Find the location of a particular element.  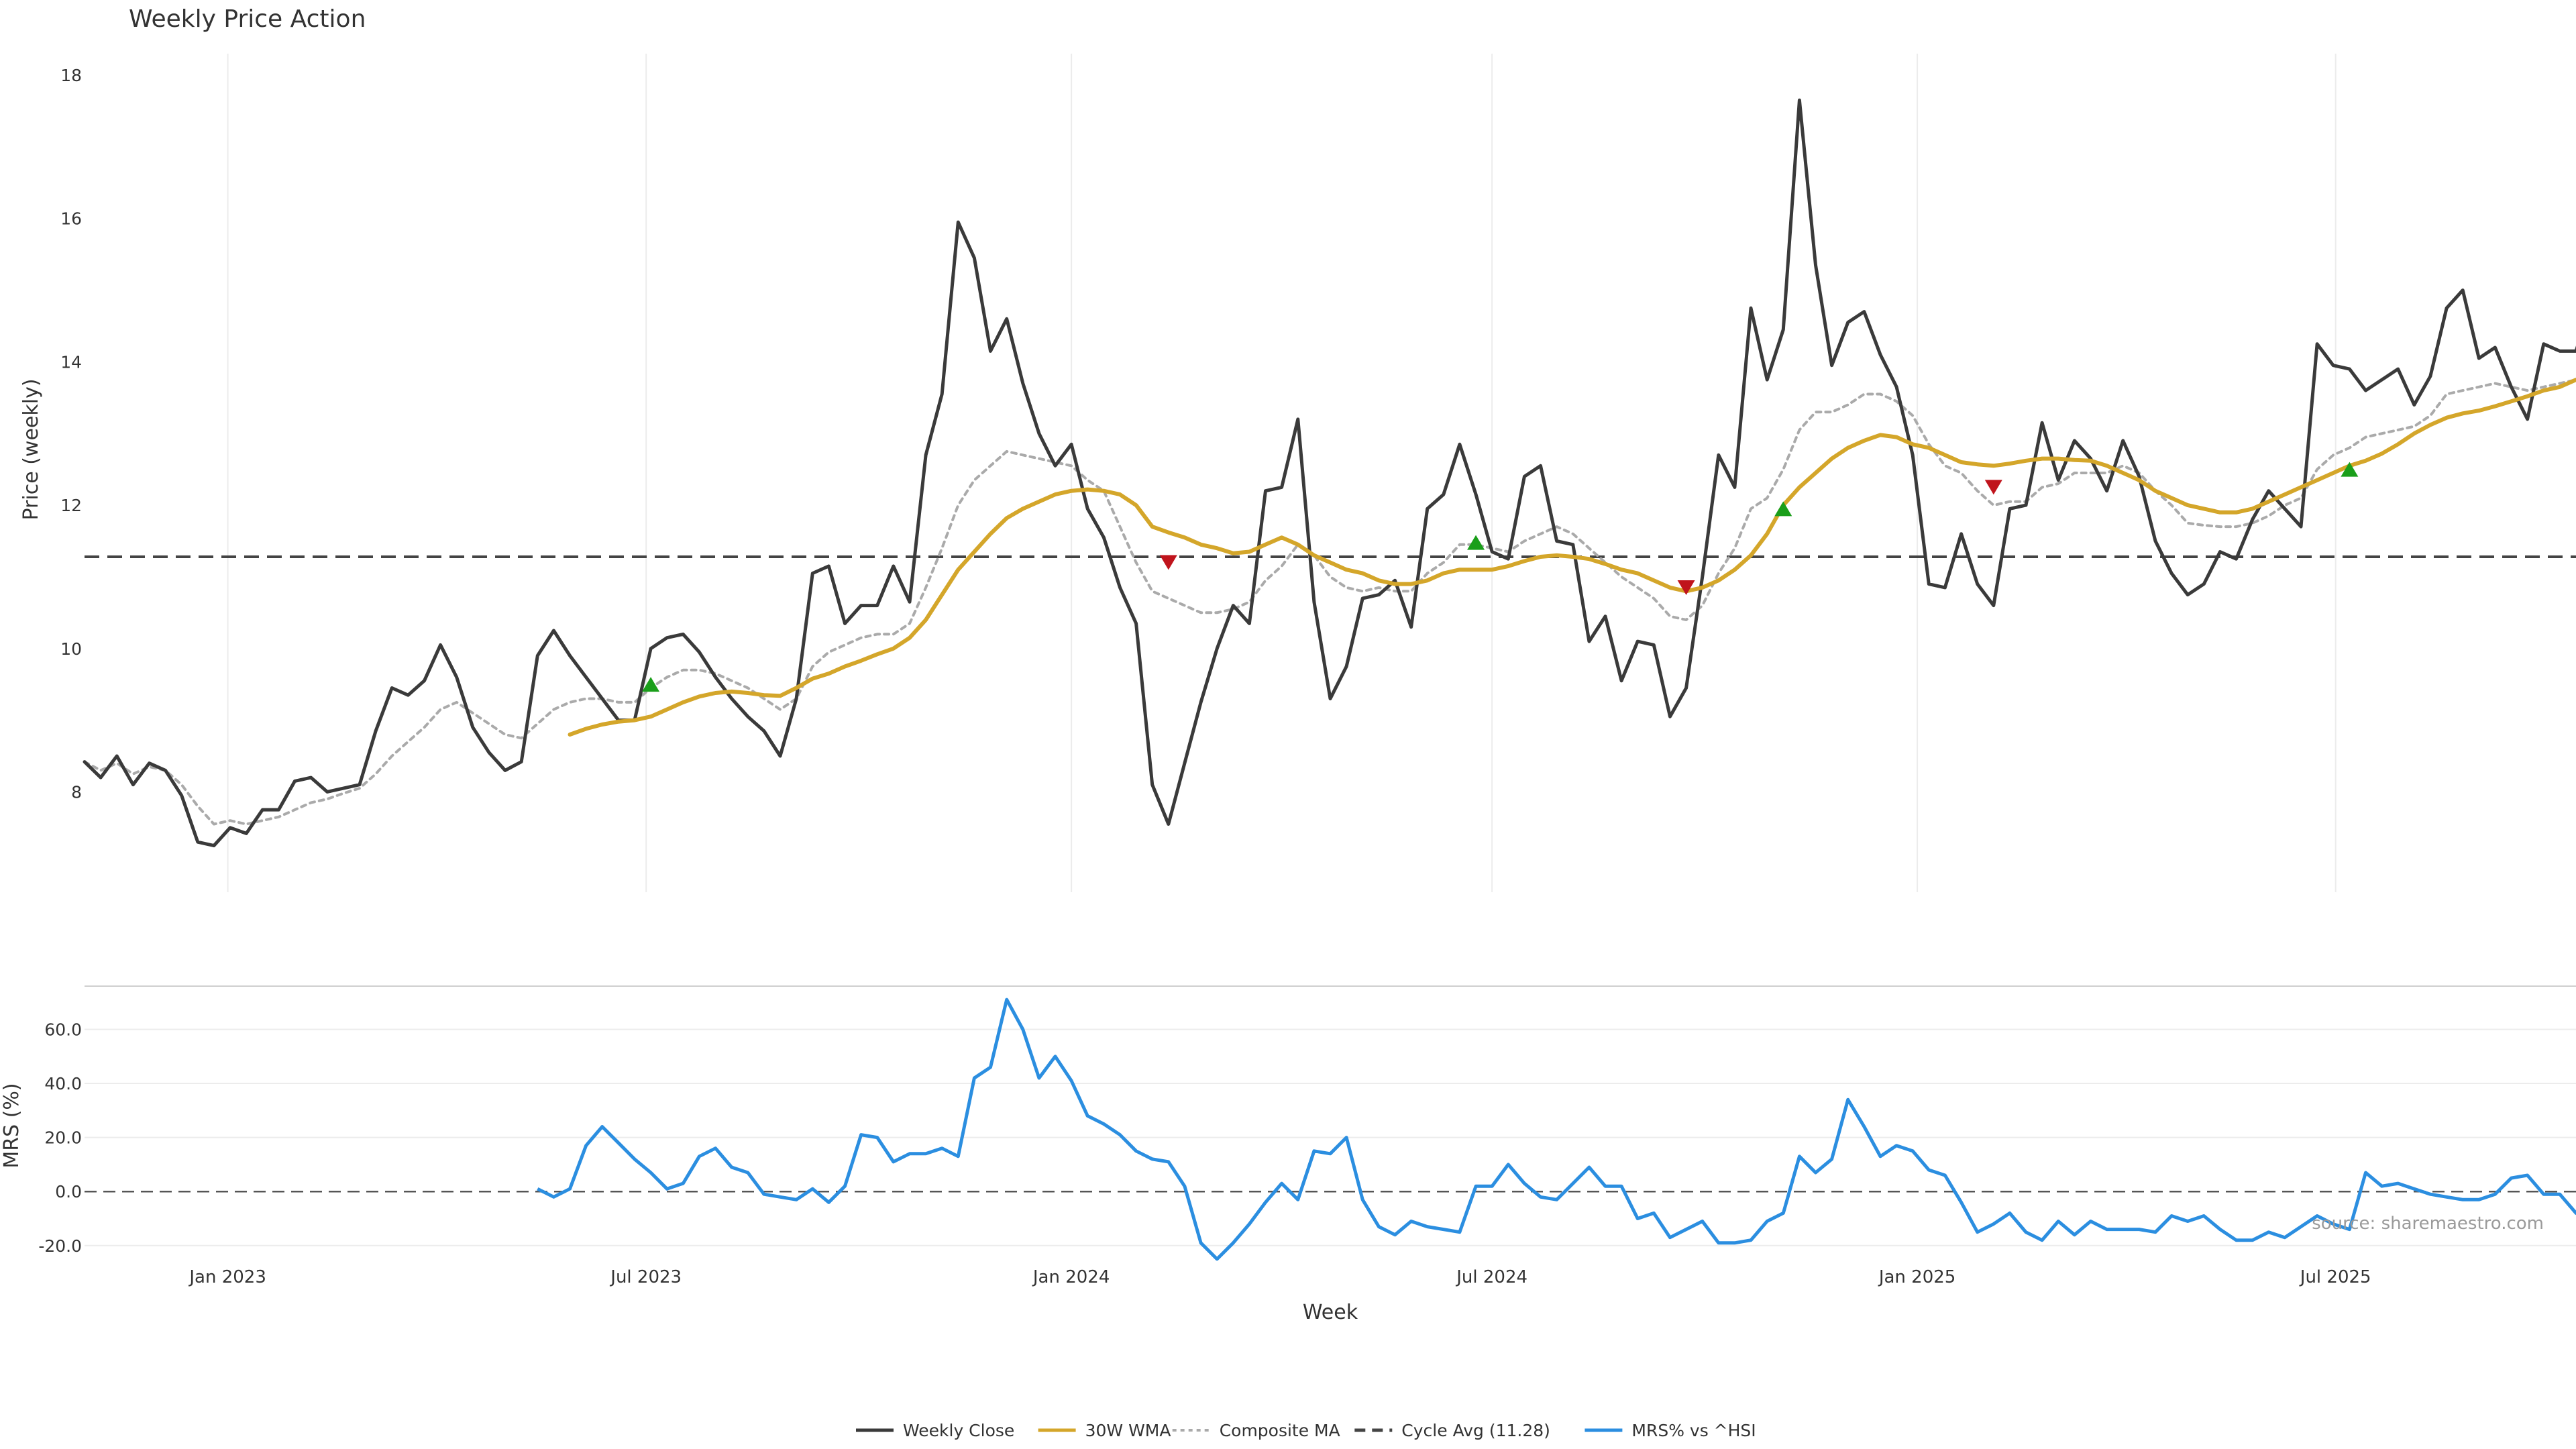

series-line-mrs-vs-hsi is located at coordinates (1556, 1129).